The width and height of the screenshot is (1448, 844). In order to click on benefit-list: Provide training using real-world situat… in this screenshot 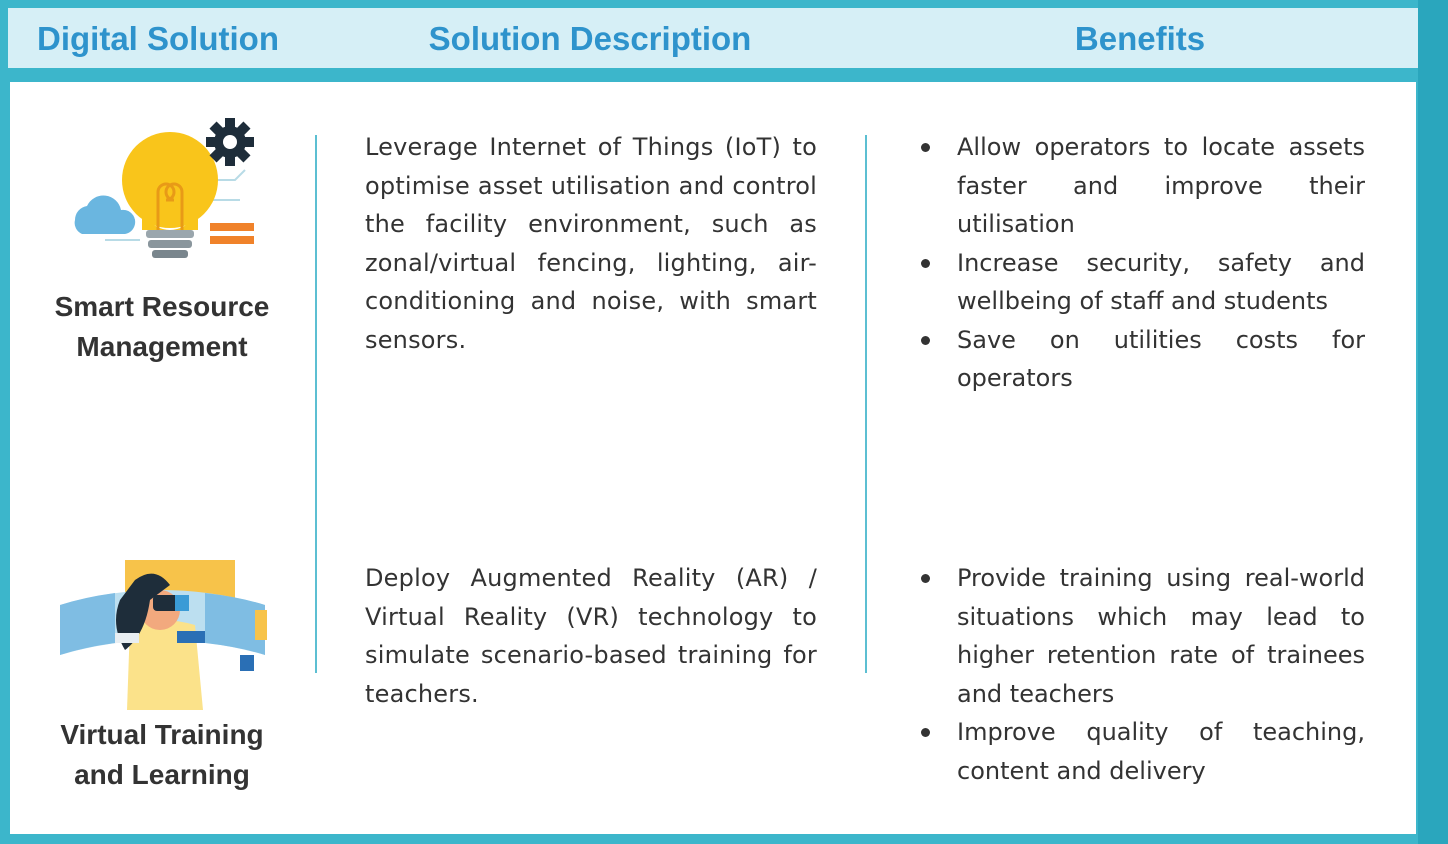, I will do `click(1140, 674)`.